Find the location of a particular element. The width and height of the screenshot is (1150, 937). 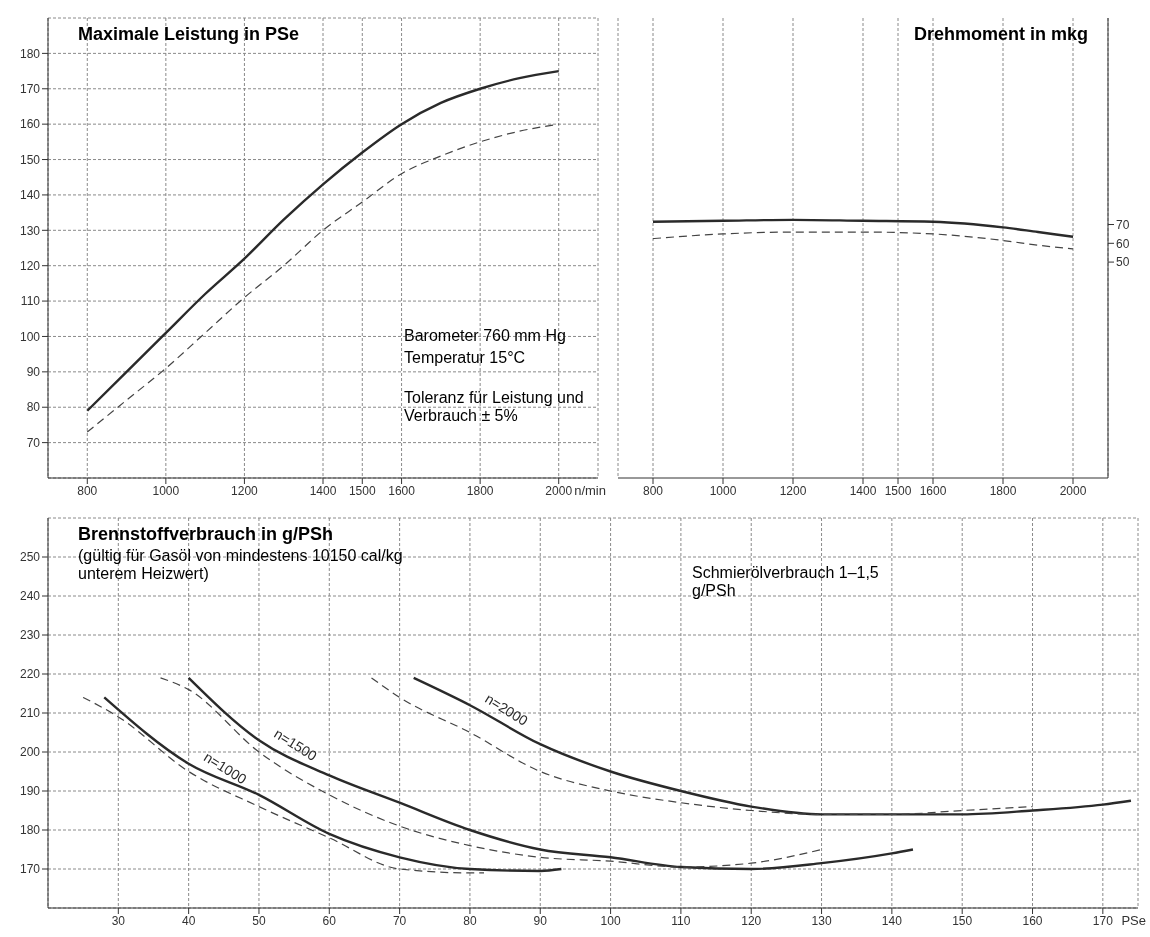

x-tick-label: 40 is located at coordinates (188, 920).